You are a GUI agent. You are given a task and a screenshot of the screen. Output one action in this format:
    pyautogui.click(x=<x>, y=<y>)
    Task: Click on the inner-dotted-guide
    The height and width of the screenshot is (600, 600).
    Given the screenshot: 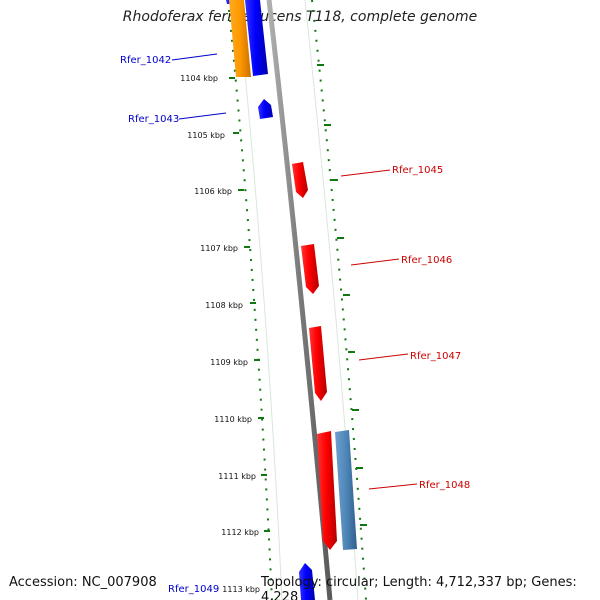 What is the action you would take?
    pyautogui.click(x=339, y=300)
    